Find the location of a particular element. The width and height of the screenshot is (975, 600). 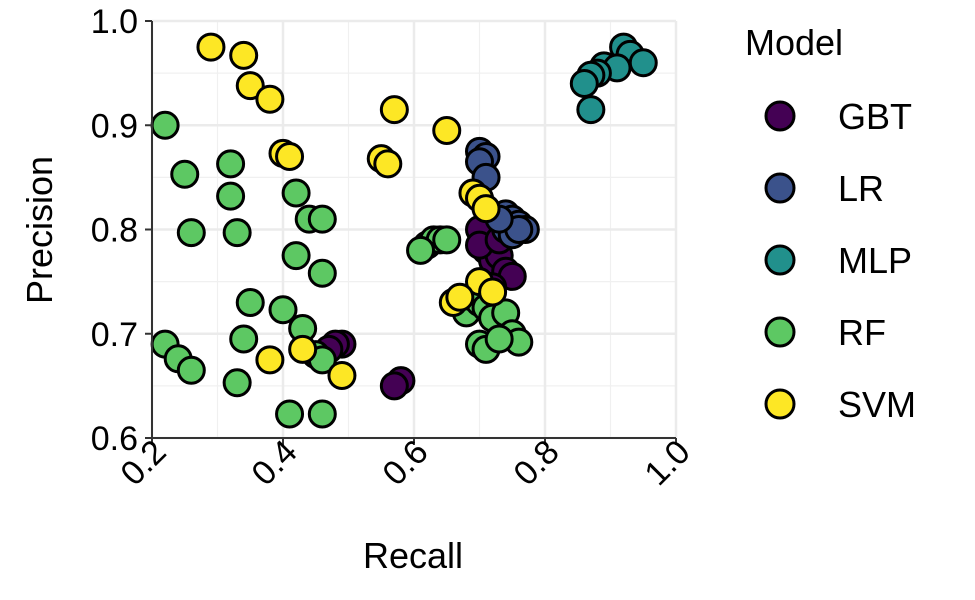

y-axis-title: Precision is located at coordinates (39, 230).